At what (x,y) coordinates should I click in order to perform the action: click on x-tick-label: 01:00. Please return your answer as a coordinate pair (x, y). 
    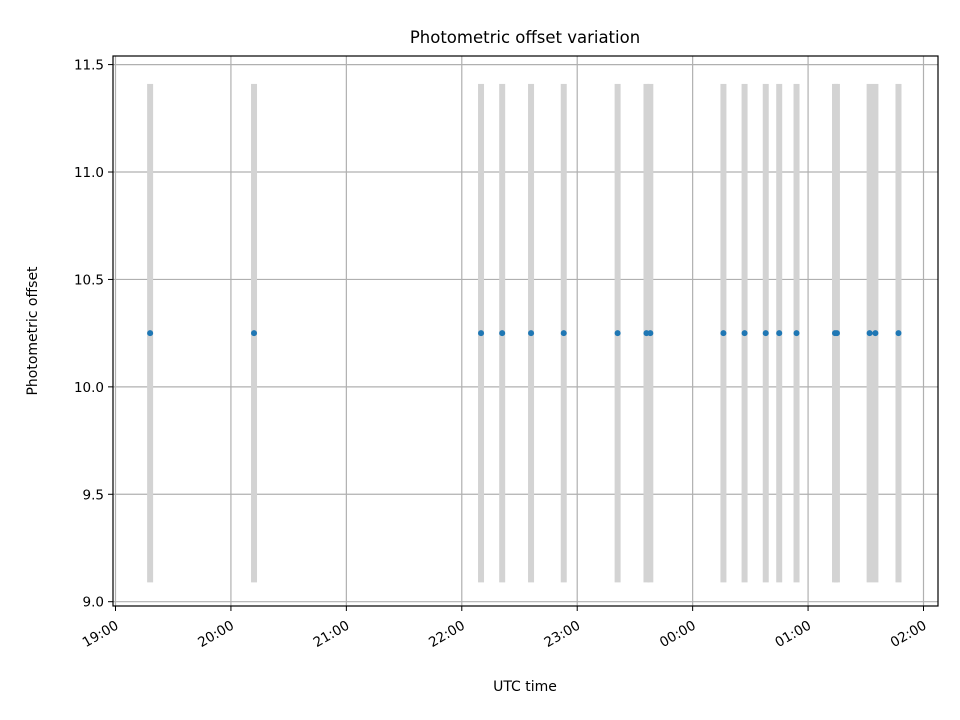
    Looking at the image, I should click on (793, 634).